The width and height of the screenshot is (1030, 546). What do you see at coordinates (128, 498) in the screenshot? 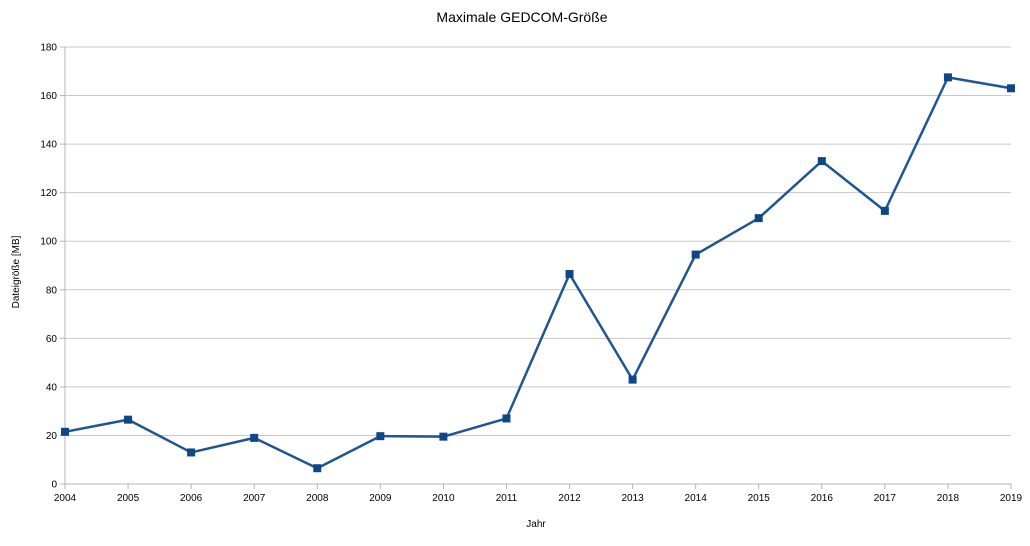
I see `x-tick-label: 2005` at bounding box center [128, 498].